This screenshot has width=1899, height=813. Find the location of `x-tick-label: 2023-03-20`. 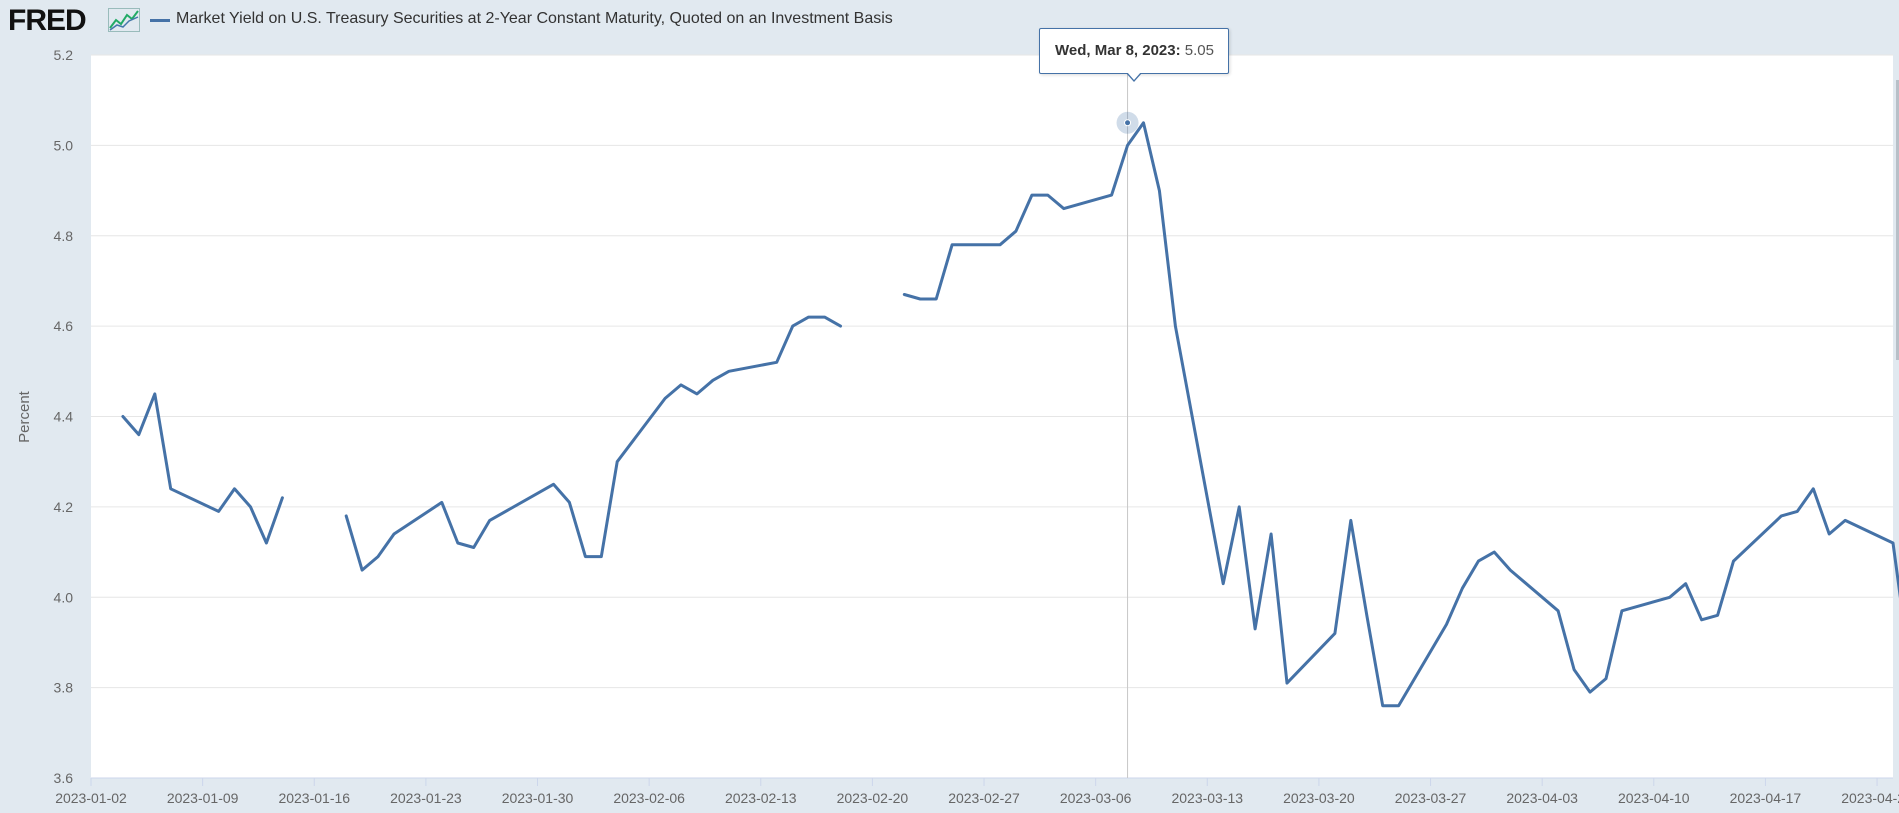

x-tick-label: 2023-03-20 is located at coordinates (1319, 798).